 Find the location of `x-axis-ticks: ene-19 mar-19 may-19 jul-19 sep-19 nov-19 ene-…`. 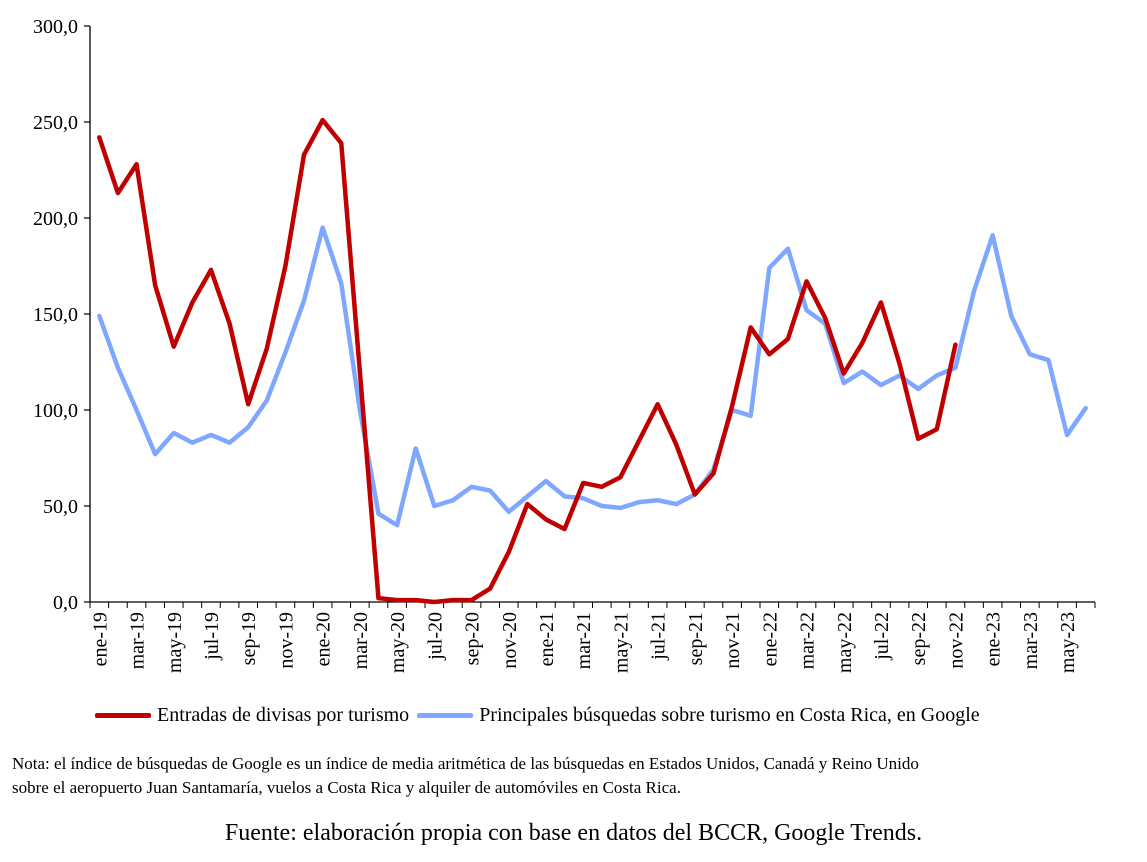

x-axis-ticks: ene-19 mar-19 may-19 jul-19 sep-19 nov-19 ene-… is located at coordinates (592, 637).